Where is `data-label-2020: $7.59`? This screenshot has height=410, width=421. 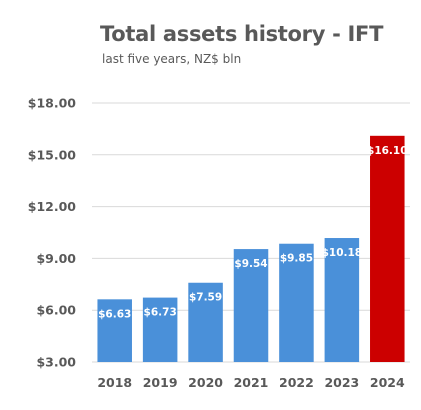 data-label-2020: $7.59 is located at coordinates (205, 298).